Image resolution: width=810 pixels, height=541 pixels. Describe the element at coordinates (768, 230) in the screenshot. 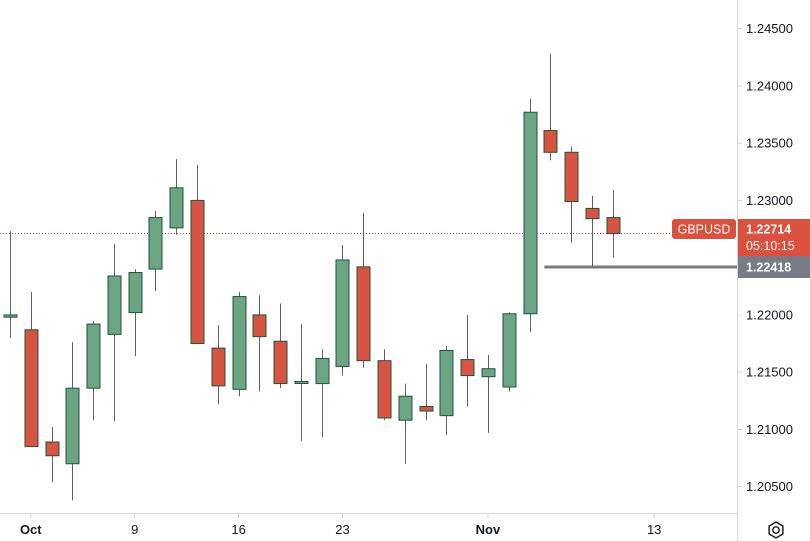

I see `last-price-label: 1.22714` at that location.